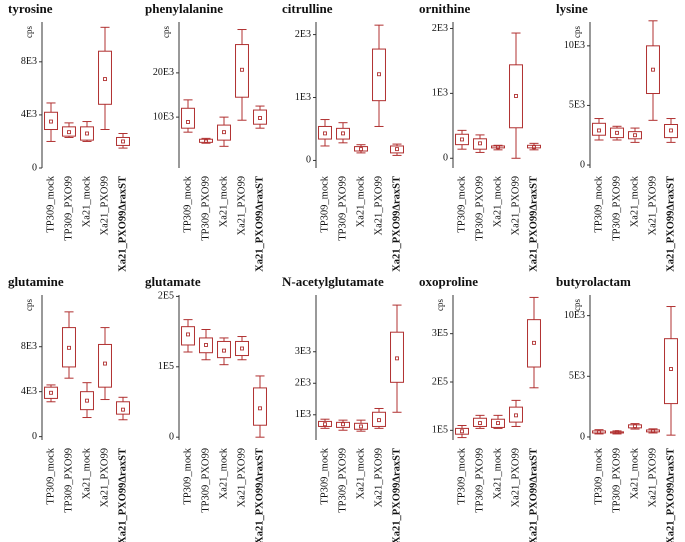 The height and width of the screenshot is (542, 685). Describe the element at coordinates (303, 414) in the screenshot. I see `y-tick-label: 1E3` at that location.